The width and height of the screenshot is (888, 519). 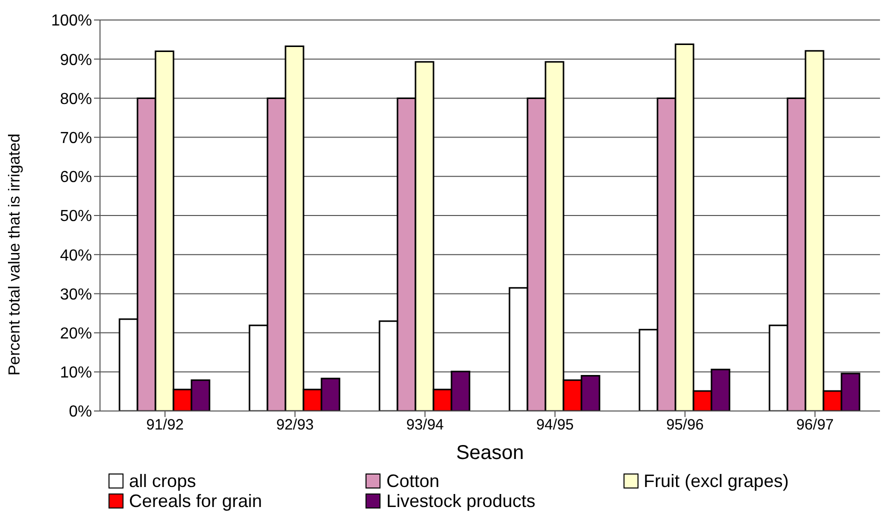 I want to click on x-tick-label: 92/93, so click(x=295, y=425).